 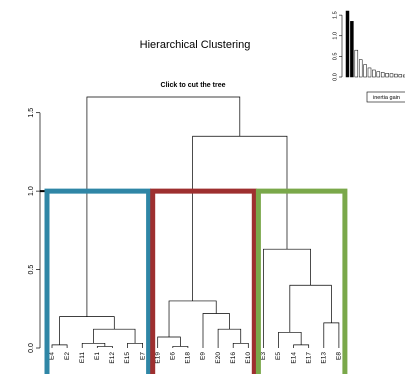 I want to click on leaf-label: E10, so click(x=248, y=358).